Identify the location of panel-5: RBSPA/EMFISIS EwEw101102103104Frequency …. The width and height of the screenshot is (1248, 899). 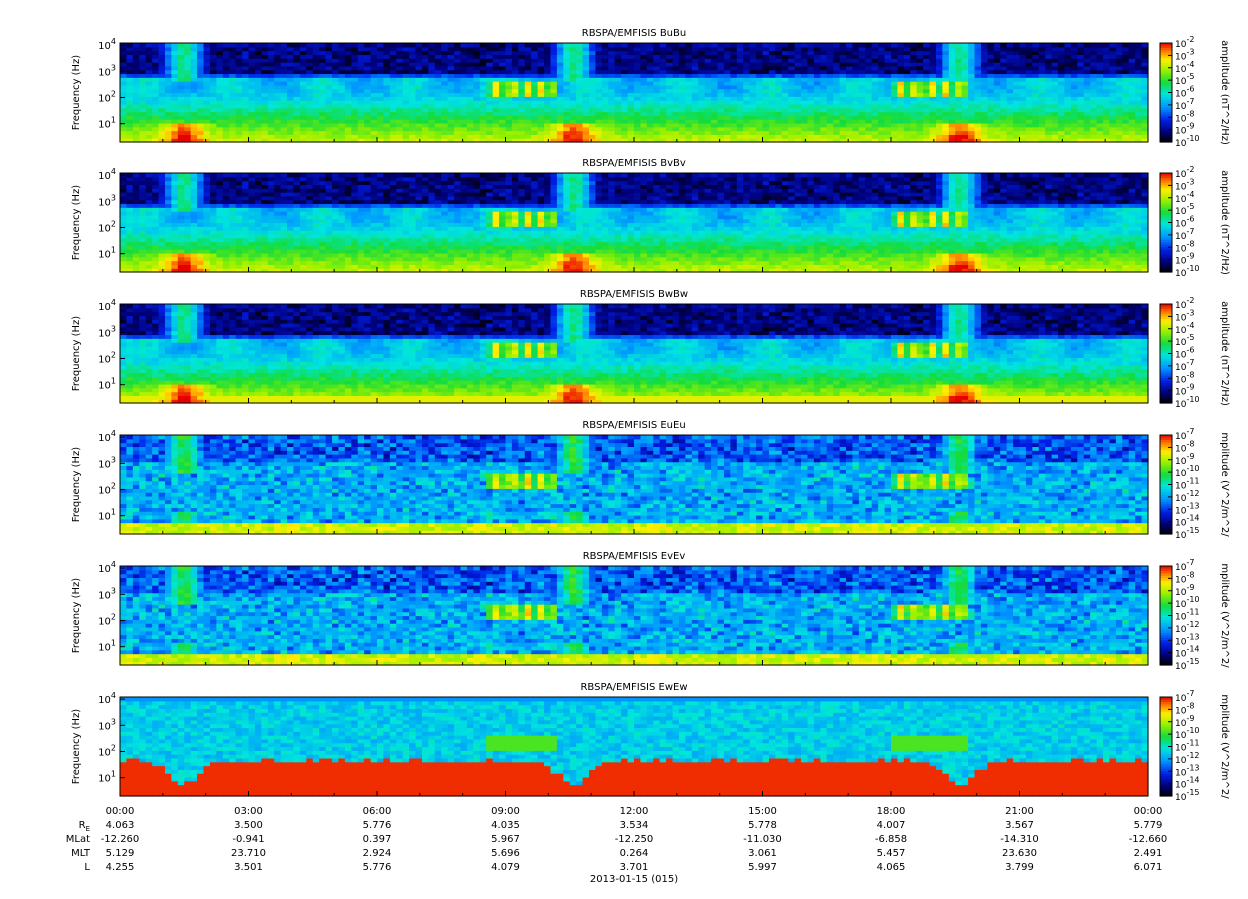
(650, 742).